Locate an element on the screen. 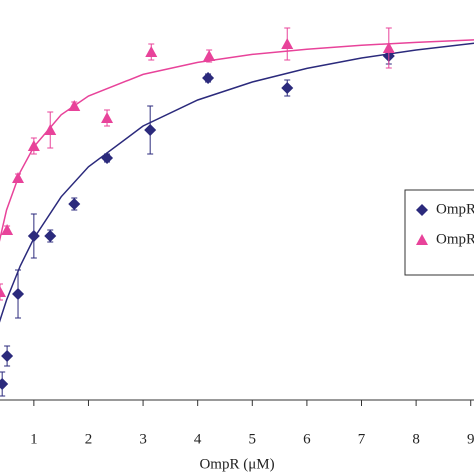  x-tick-label: 1 is located at coordinates (34, 439).